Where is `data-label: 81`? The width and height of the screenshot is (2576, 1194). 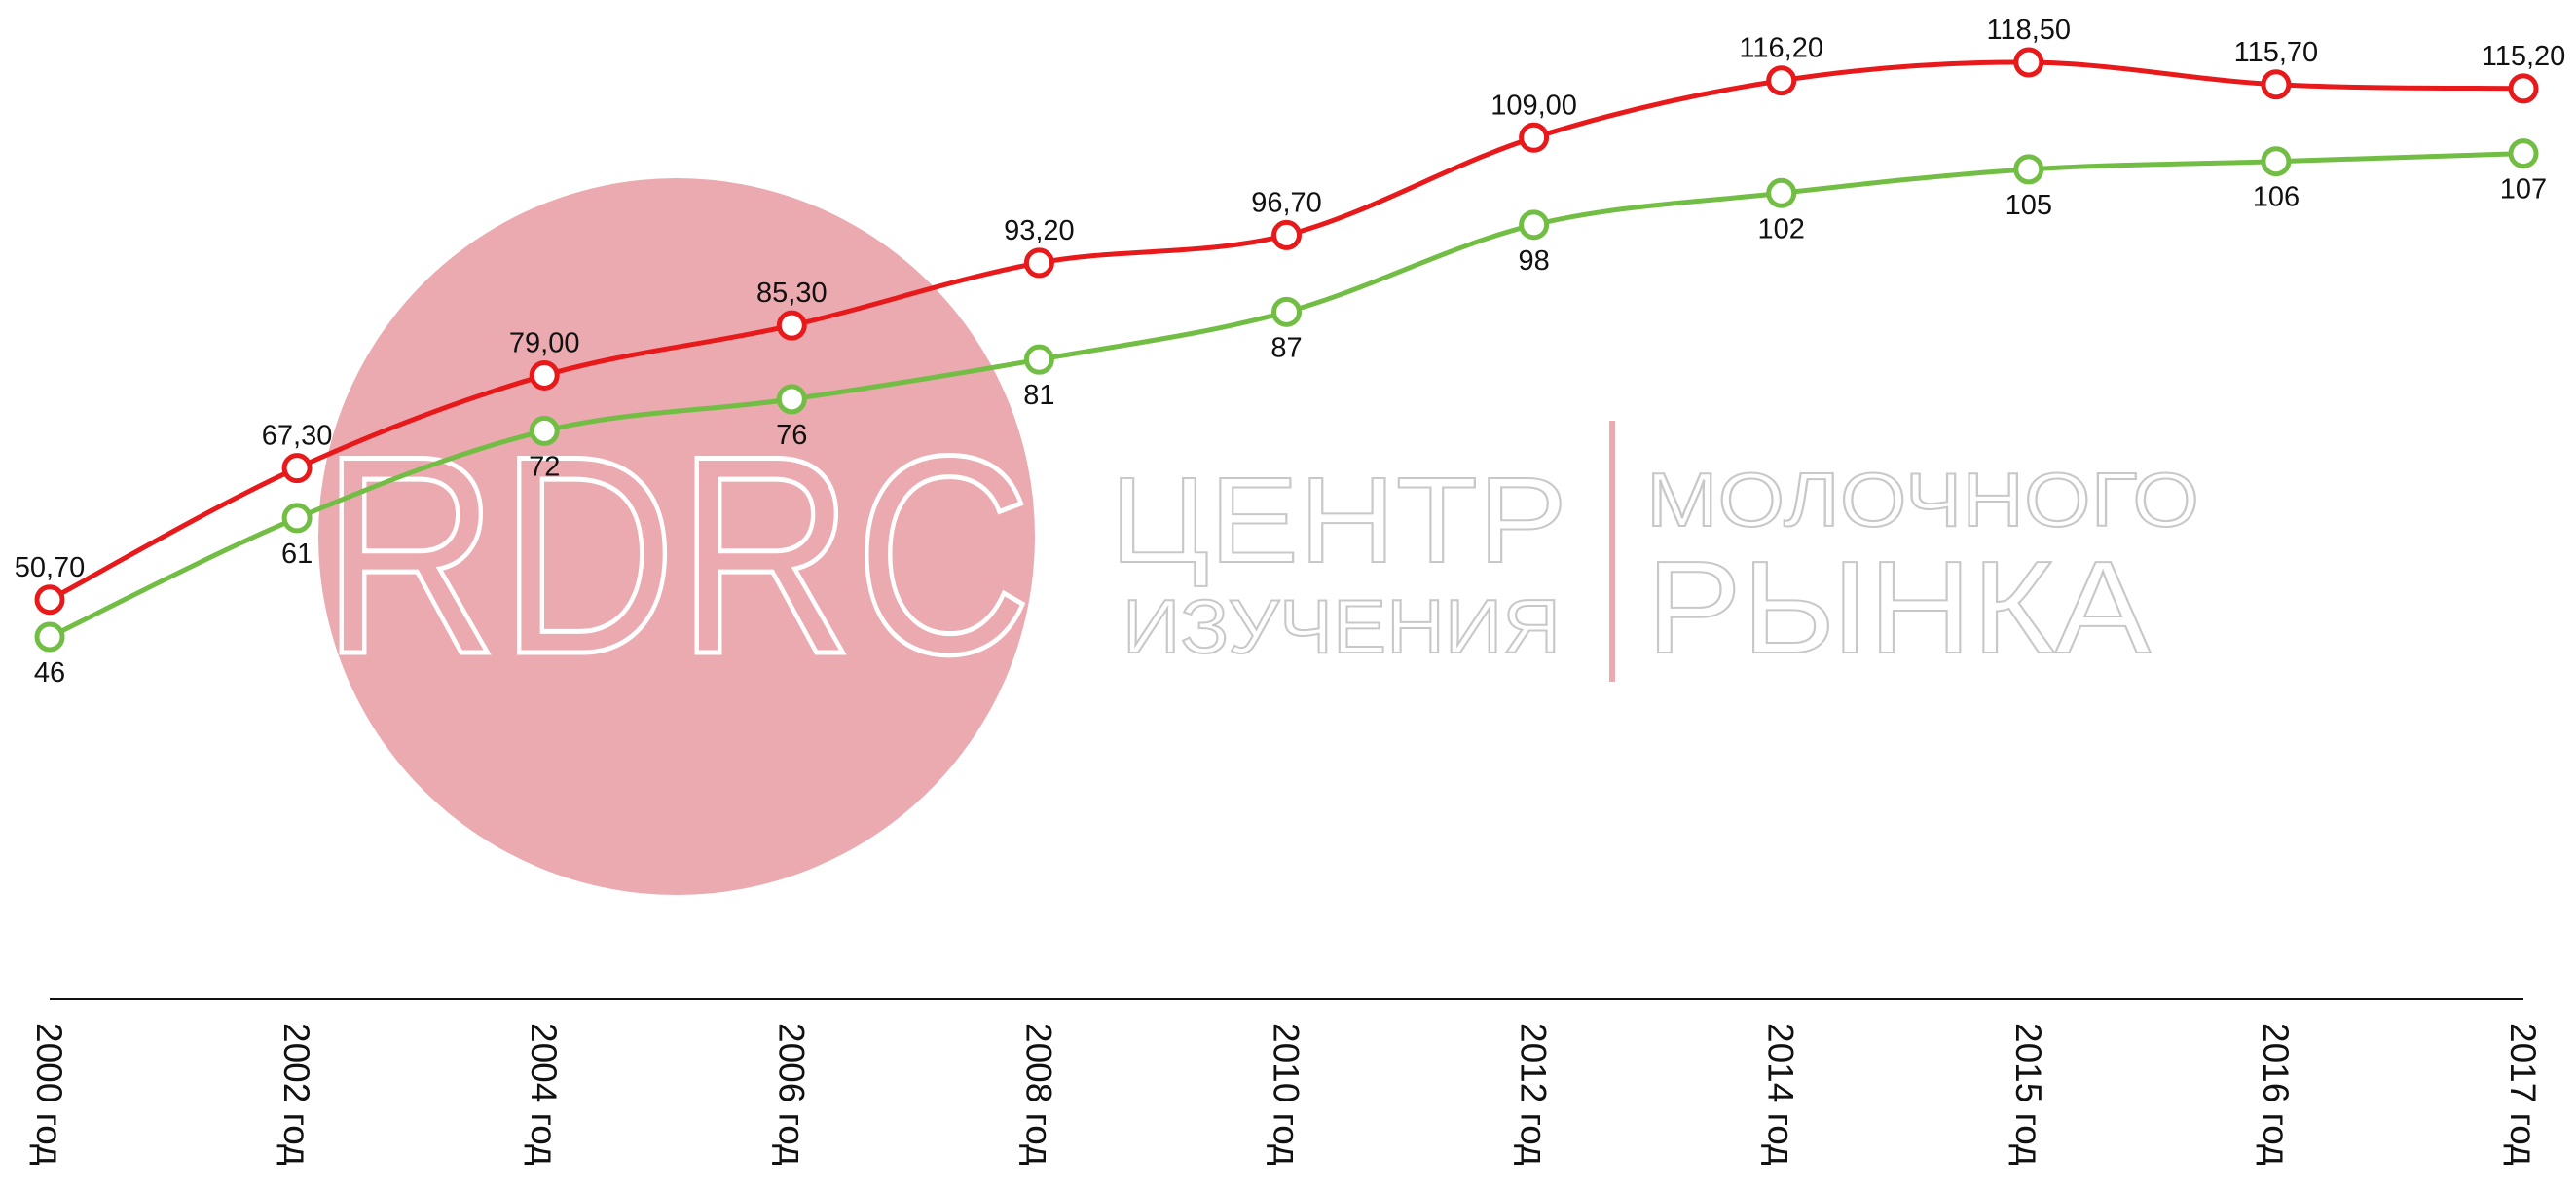 data-label: 81 is located at coordinates (1038, 395).